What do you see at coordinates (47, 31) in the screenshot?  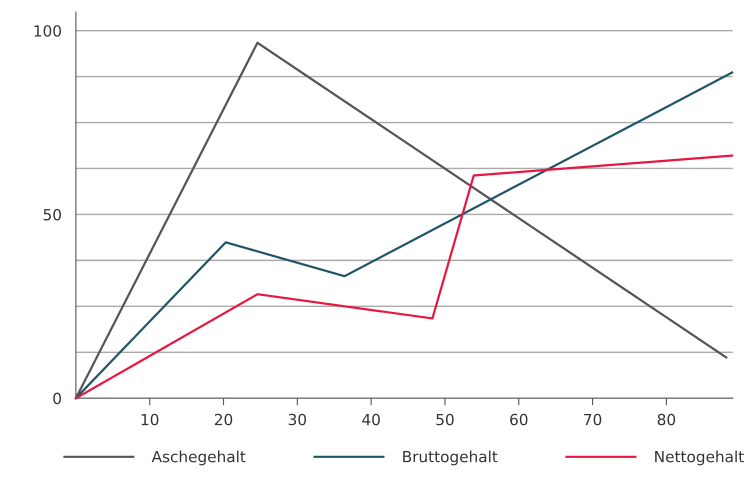 I see `y-tick-label: 100` at bounding box center [47, 31].